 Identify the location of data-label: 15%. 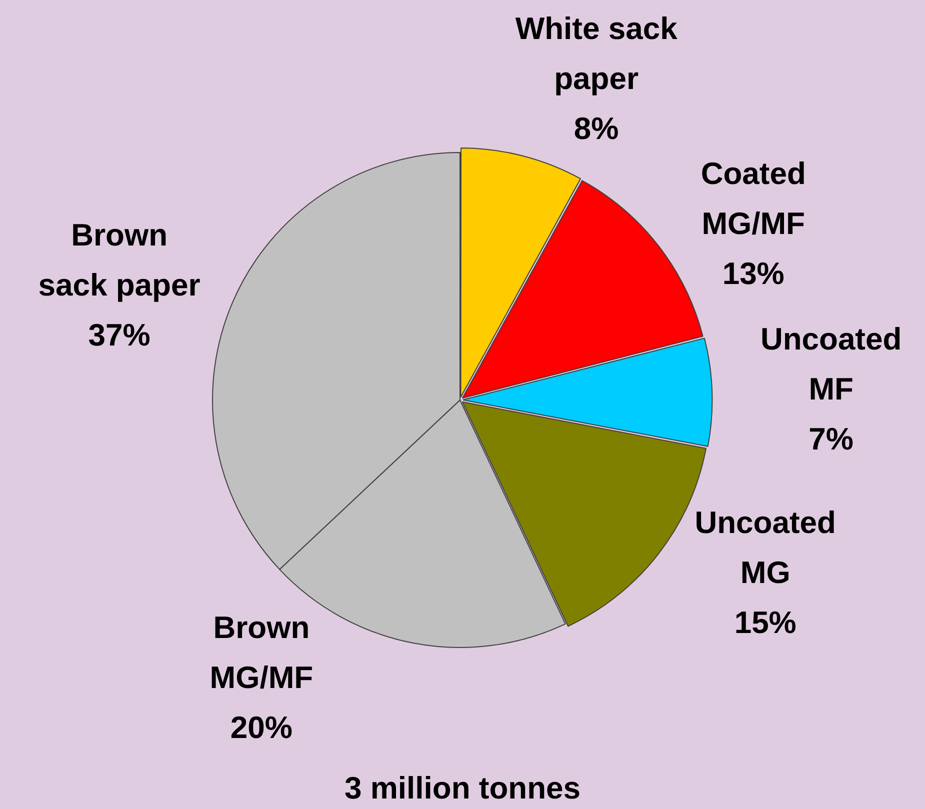
(765, 622).